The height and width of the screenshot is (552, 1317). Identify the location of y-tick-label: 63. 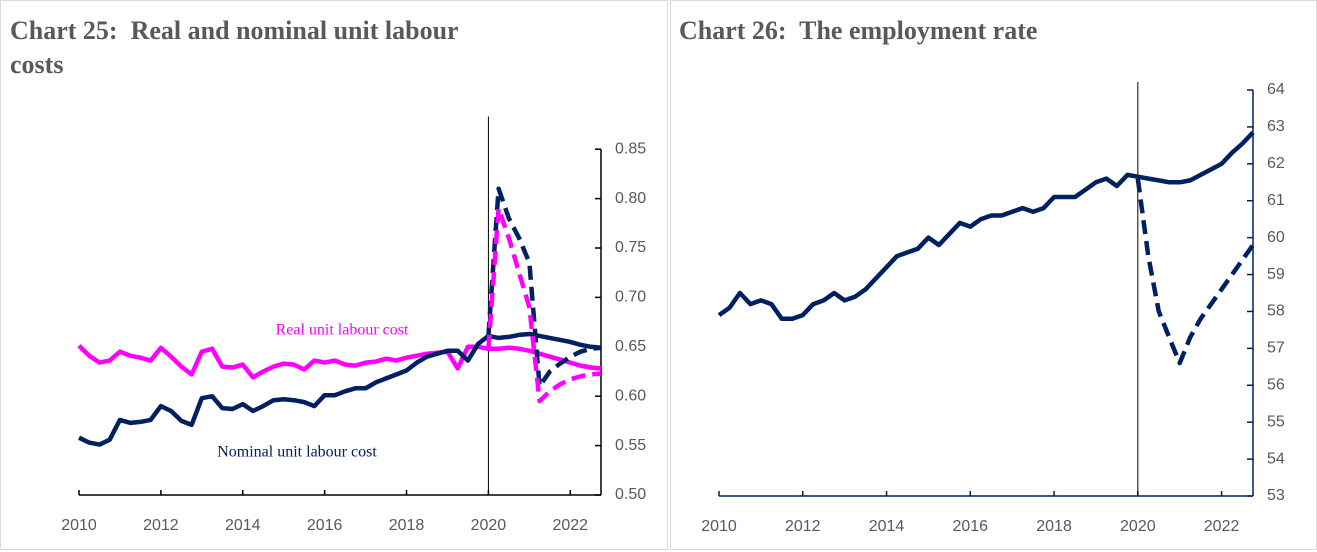
(1276, 126).